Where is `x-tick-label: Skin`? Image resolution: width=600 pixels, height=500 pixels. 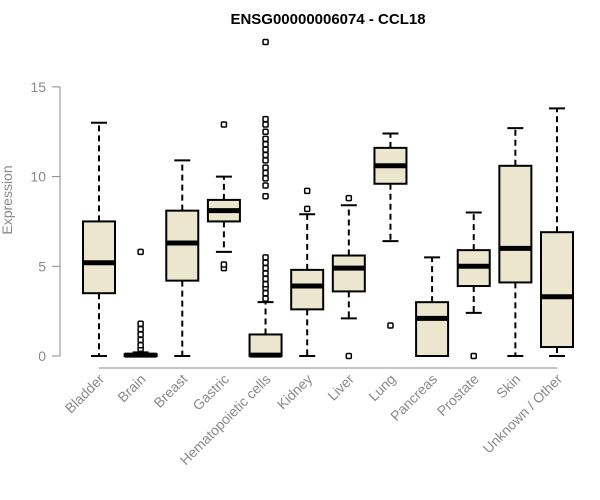
x-tick-label: Skin is located at coordinates (508, 386).